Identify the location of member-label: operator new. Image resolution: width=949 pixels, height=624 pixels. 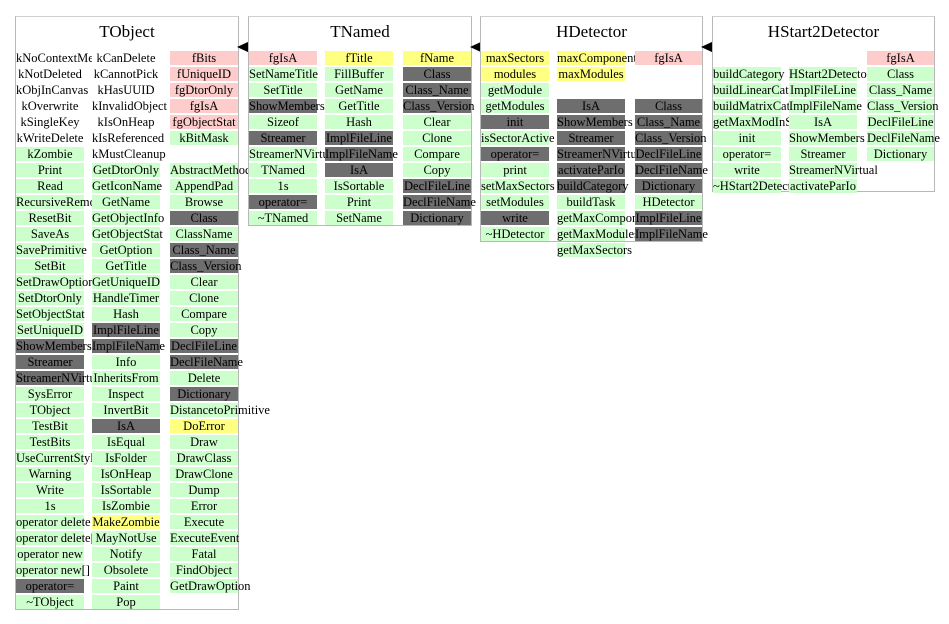
(50, 554).